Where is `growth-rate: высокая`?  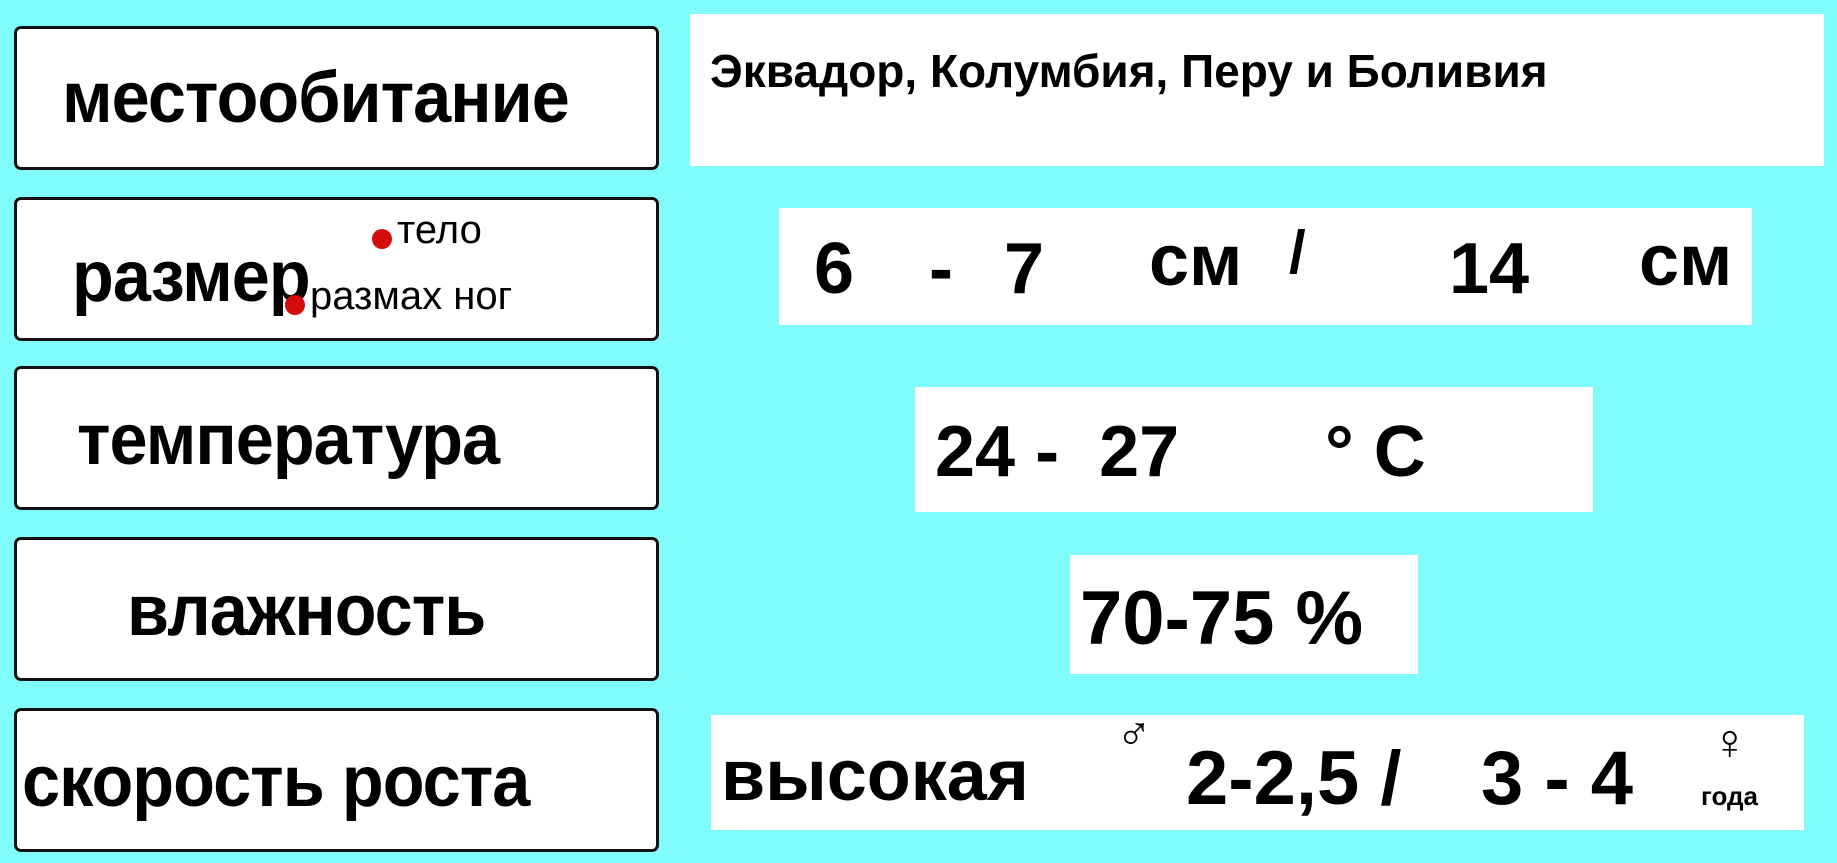 growth-rate: высокая is located at coordinates (875, 776).